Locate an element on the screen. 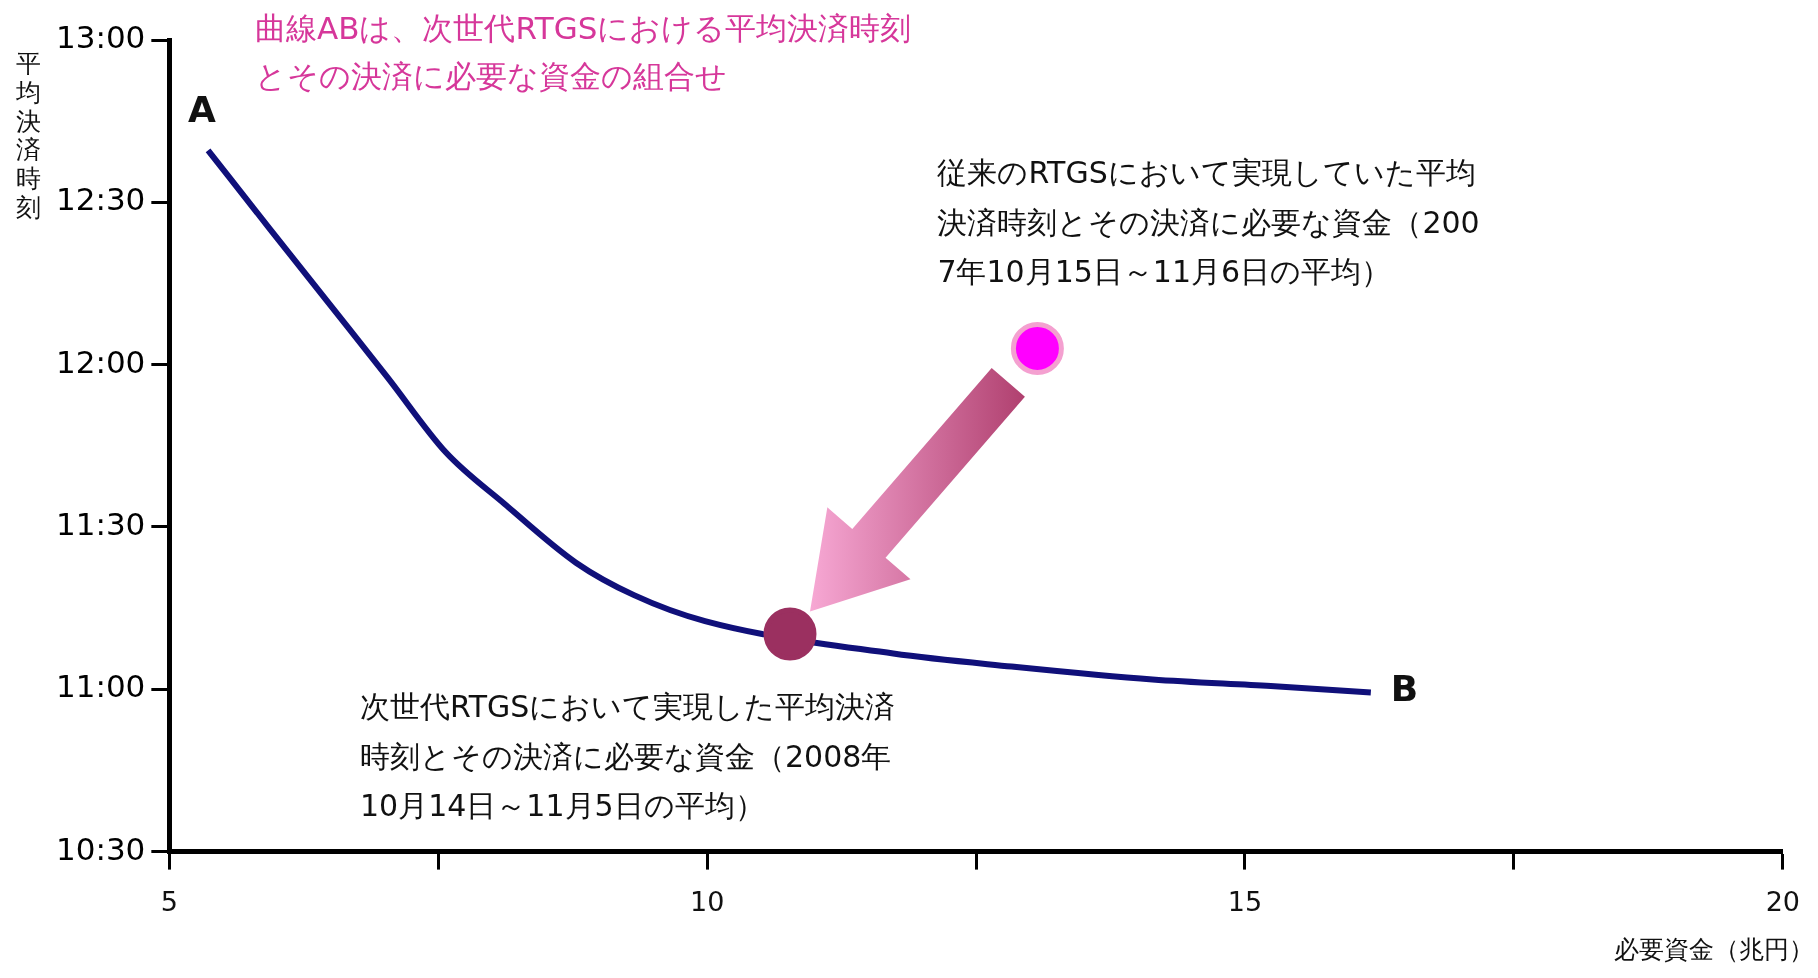 The height and width of the screenshot is (978, 1818). y-tick-label: 12:00 is located at coordinates (100, 361).